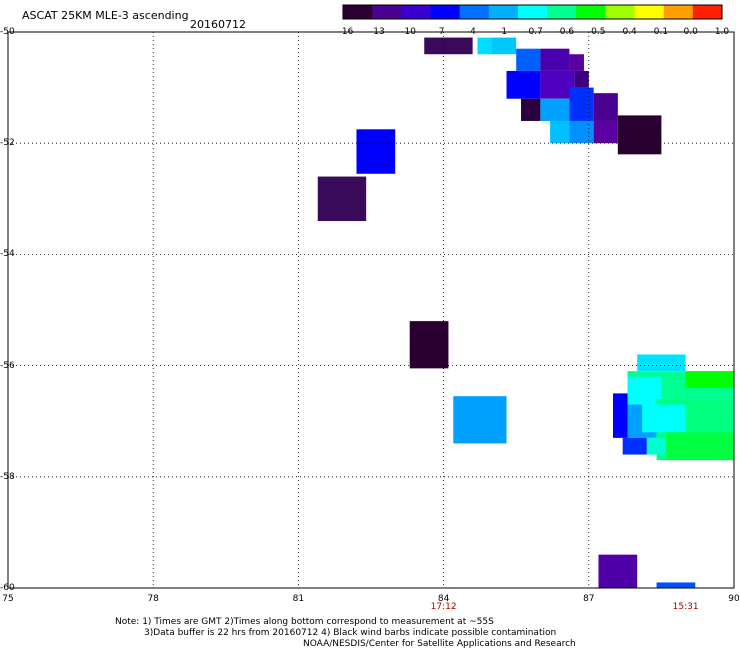 This screenshot has height=650, width=740. I want to click on colorbar-label: -0.4, so click(628, 32).